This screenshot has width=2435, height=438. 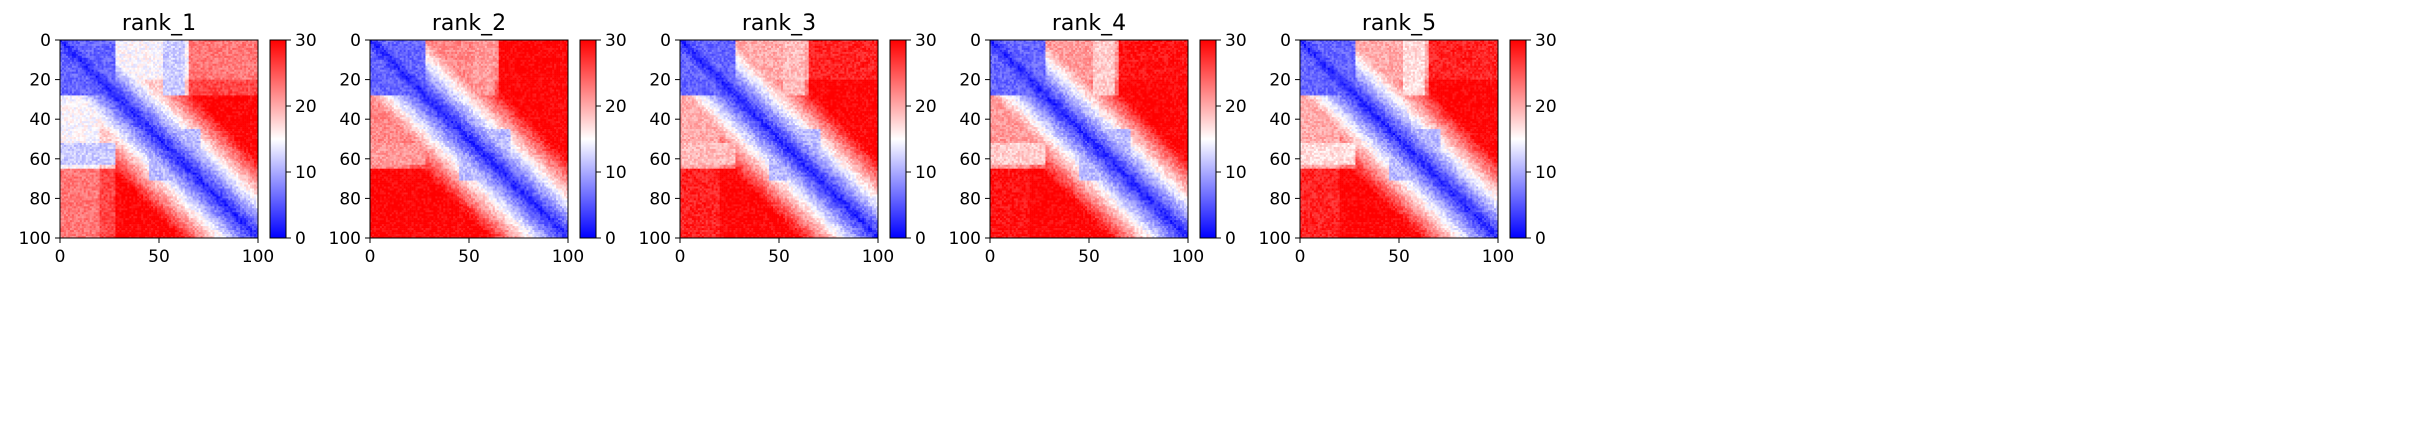 I want to click on subplot-title: rank_4, so click(x=1089, y=23).